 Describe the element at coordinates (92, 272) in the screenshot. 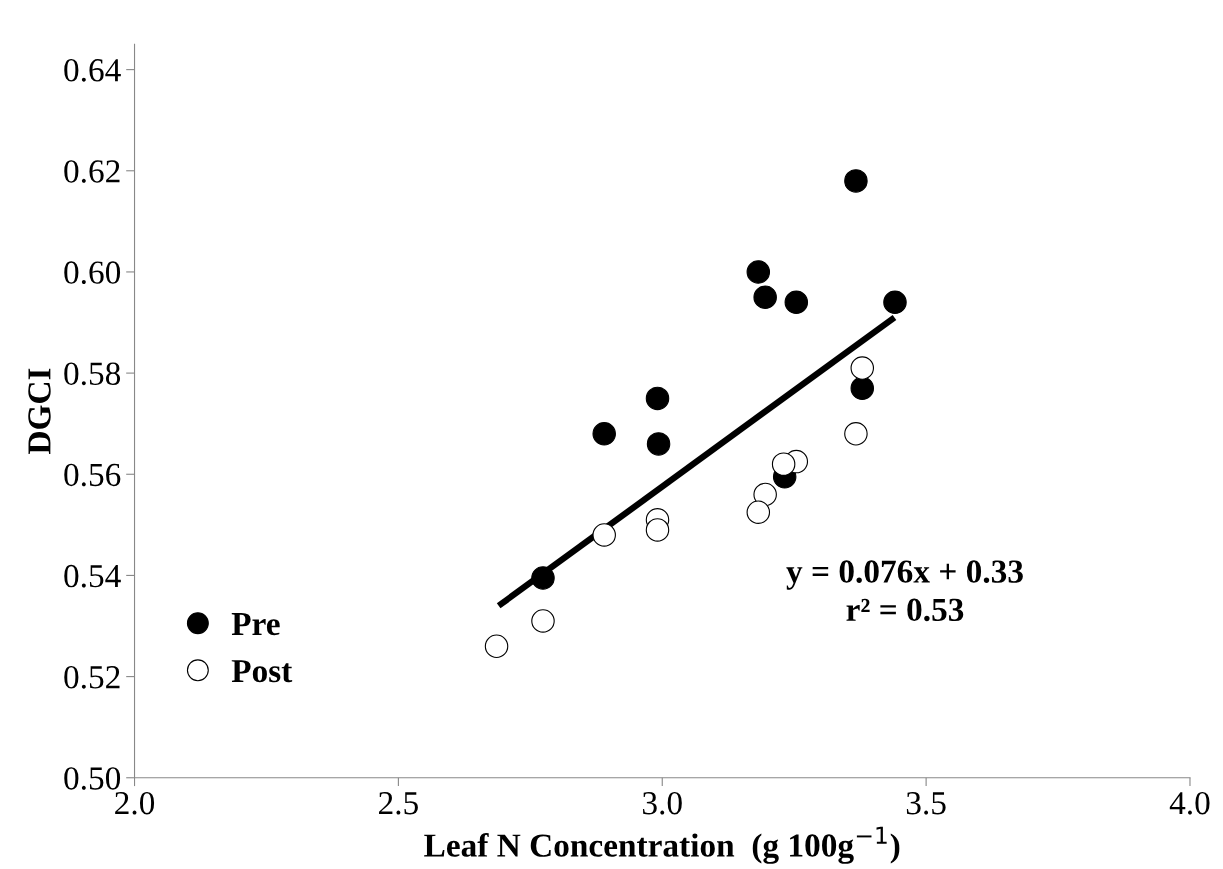

I see `y-tick-label: 0.60` at that location.